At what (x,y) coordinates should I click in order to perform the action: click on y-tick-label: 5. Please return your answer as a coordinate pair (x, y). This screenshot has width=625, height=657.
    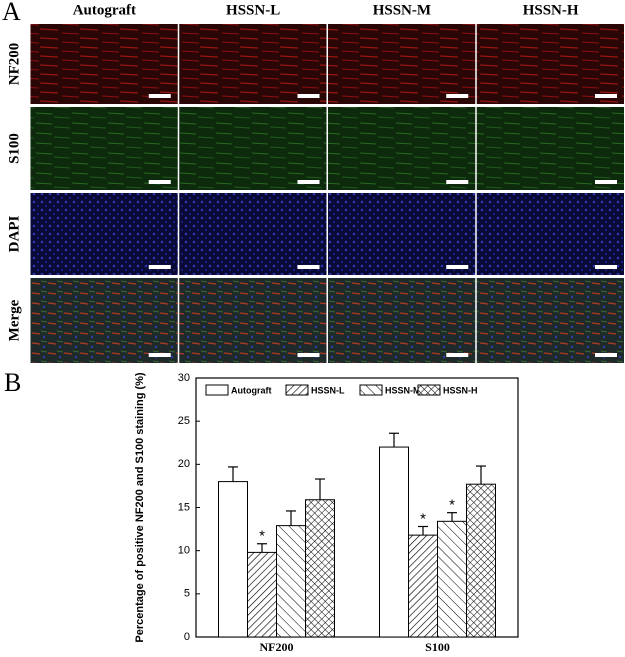
    Looking at the image, I should click on (187, 594).